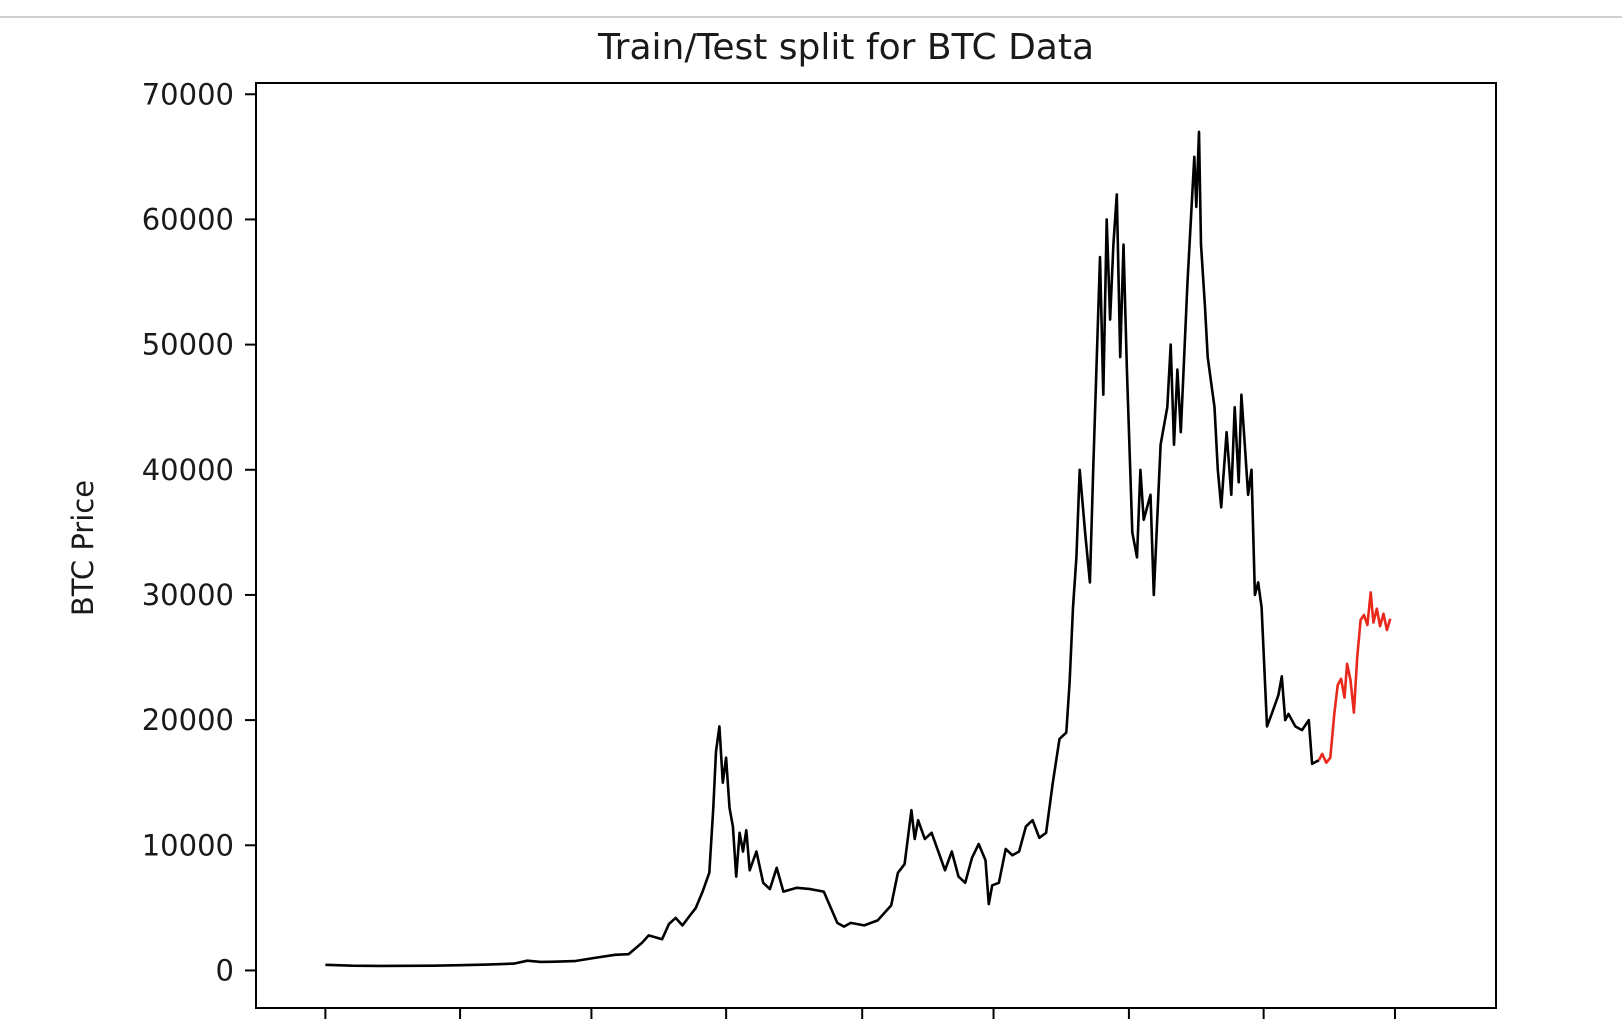 The image size is (1622, 1024). I want to click on y-tick-label: 20000, so click(188, 720).